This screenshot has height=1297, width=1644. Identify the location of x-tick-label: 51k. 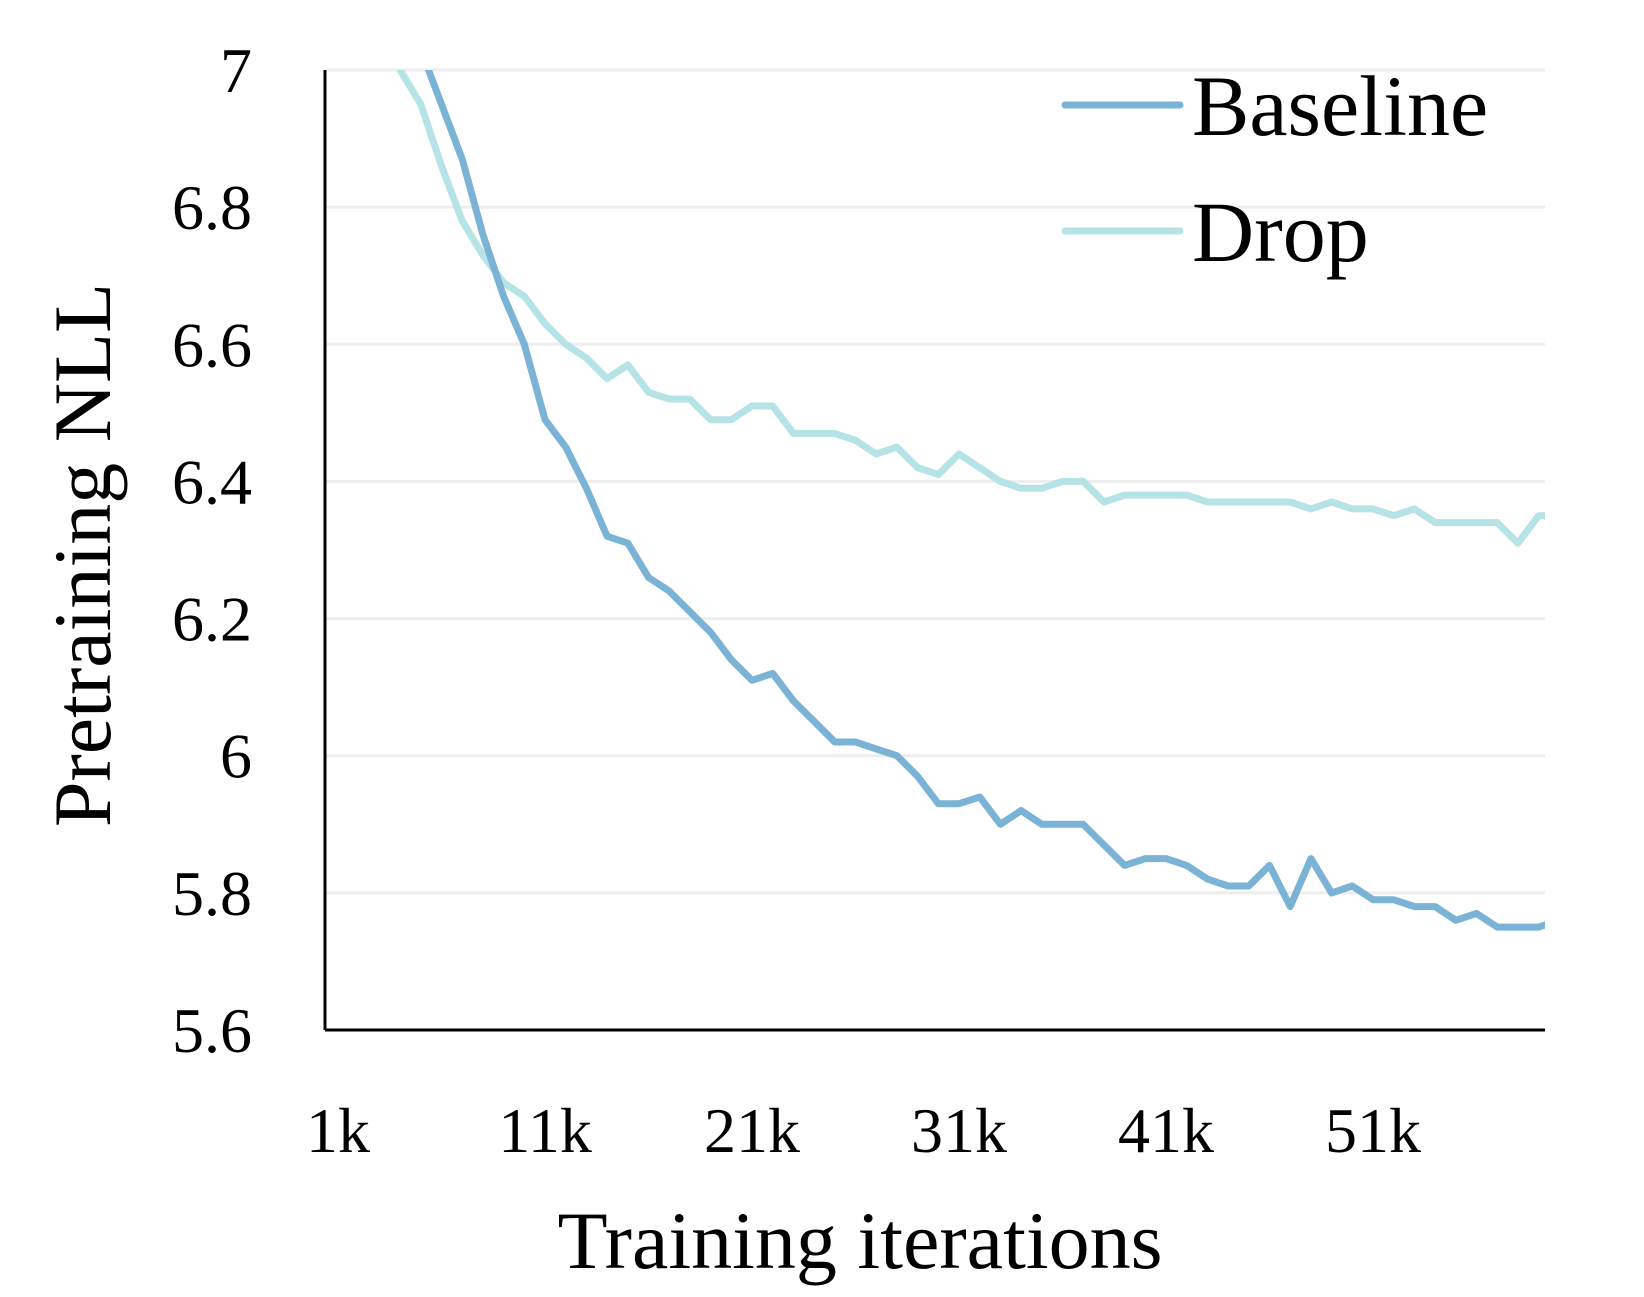
(1373, 1130).